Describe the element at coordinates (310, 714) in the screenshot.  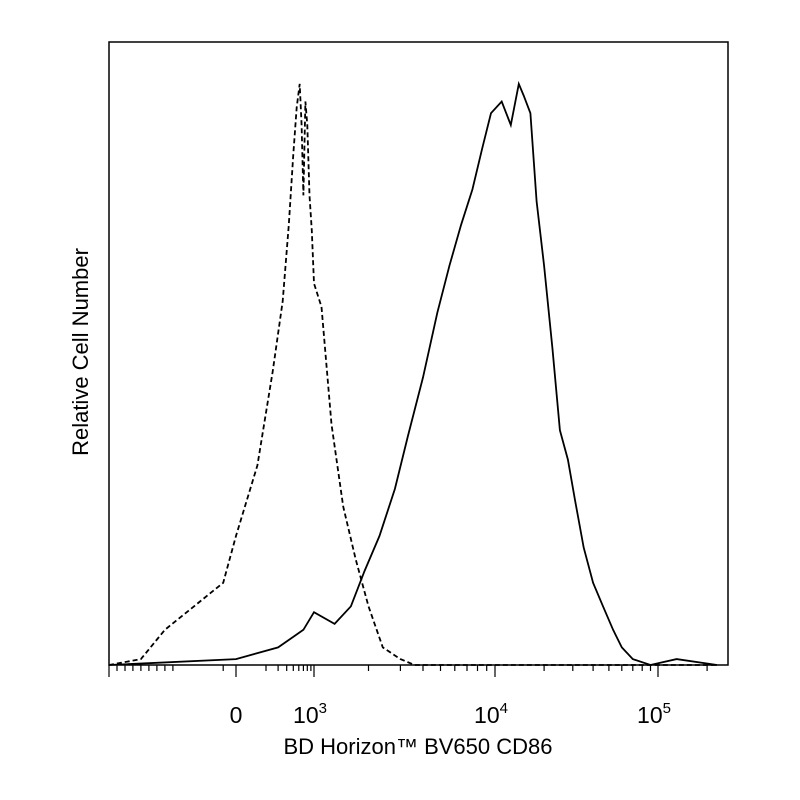
I see `x-tick-label: 10³` at that location.